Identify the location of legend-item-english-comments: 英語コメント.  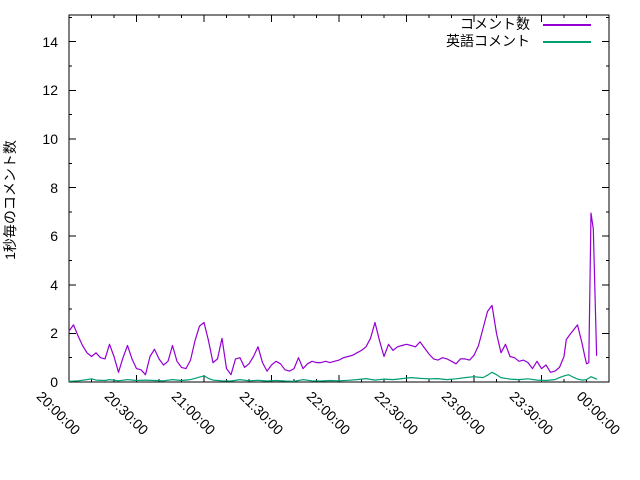
(518, 41).